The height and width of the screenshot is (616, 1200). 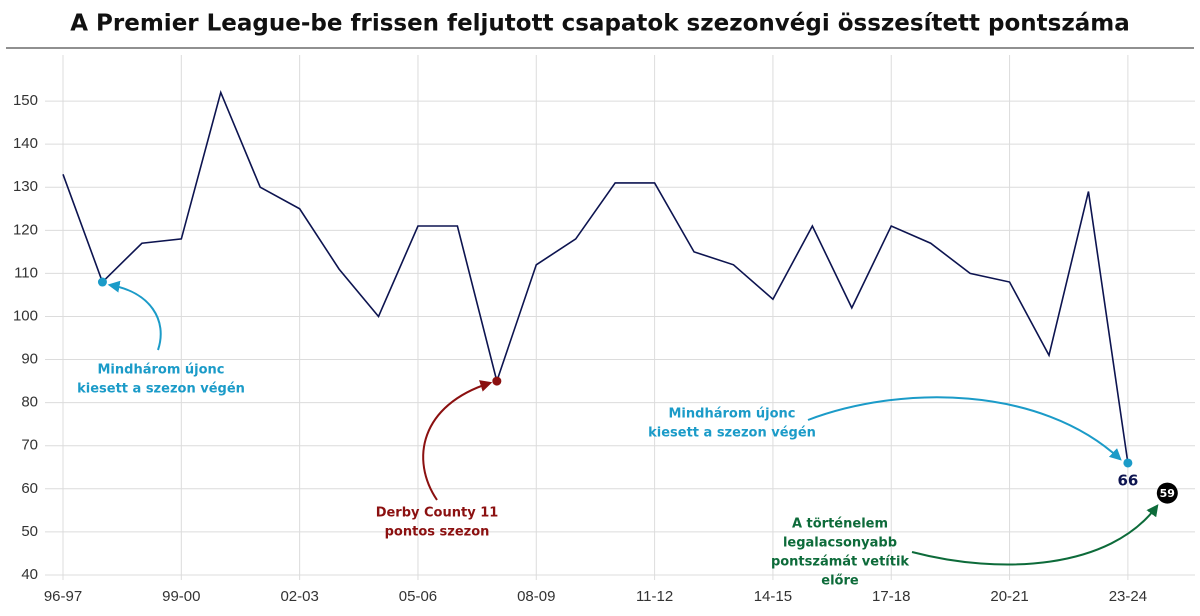 What do you see at coordinates (654, 596) in the screenshot?
I see `x-tick-label: 11-12` at bounding box center [654, 596].